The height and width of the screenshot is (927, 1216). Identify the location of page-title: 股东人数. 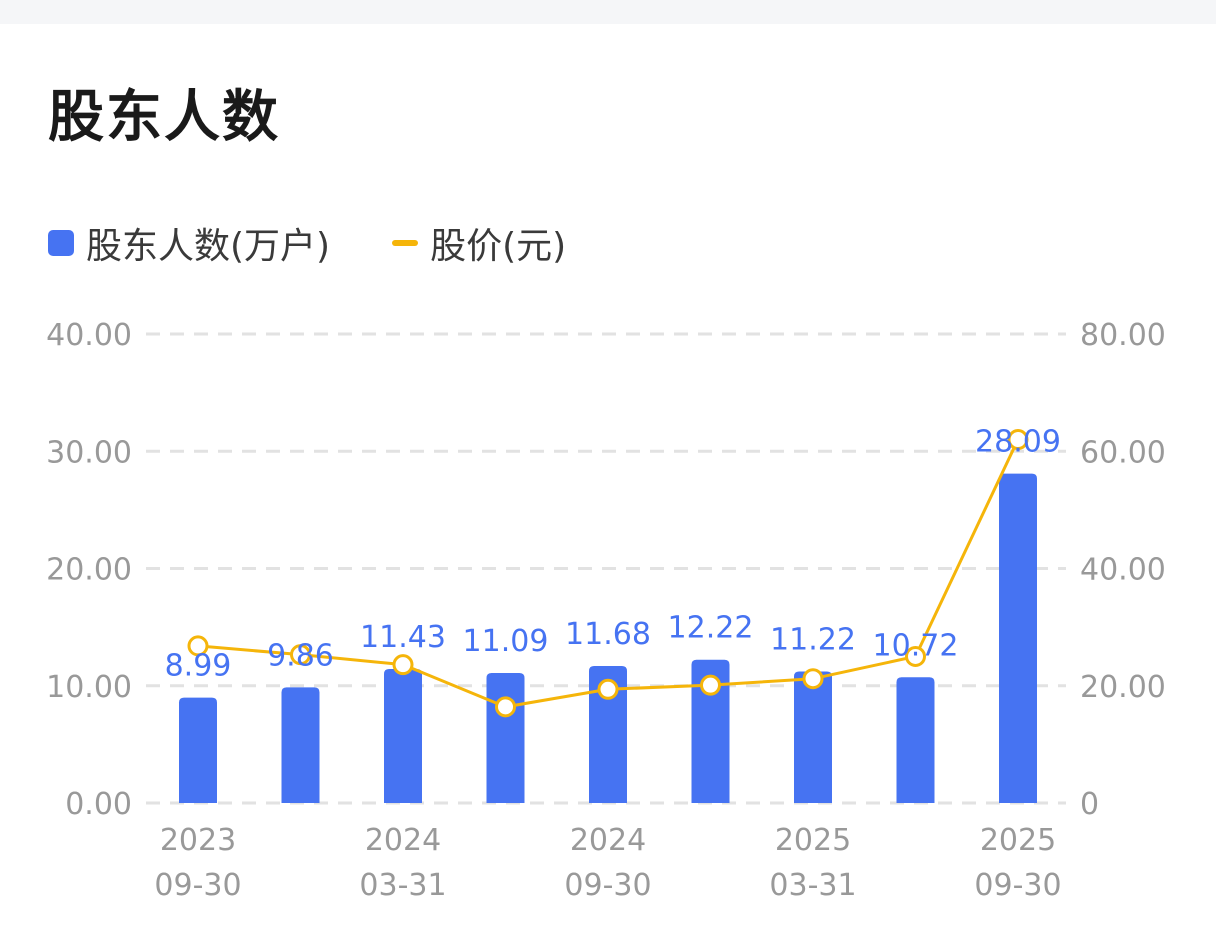
(164, 117).